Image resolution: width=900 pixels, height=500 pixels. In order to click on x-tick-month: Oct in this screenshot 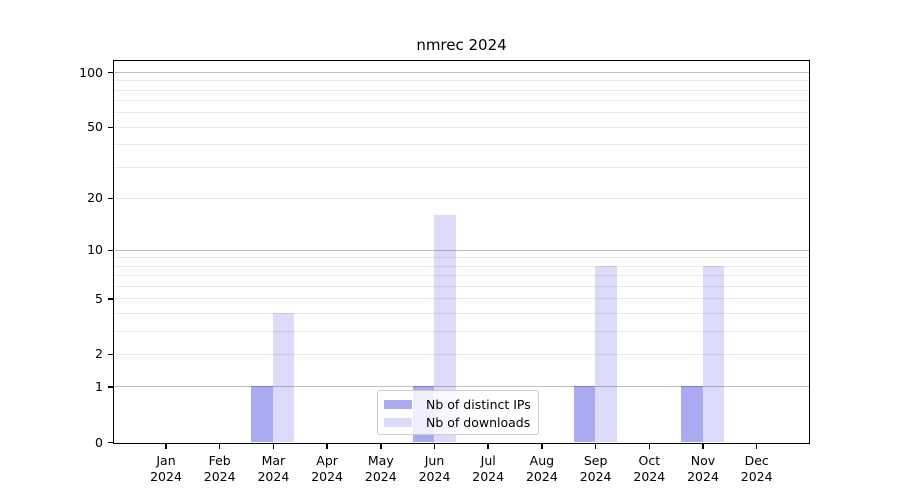, I will do `click(649, 460)`.